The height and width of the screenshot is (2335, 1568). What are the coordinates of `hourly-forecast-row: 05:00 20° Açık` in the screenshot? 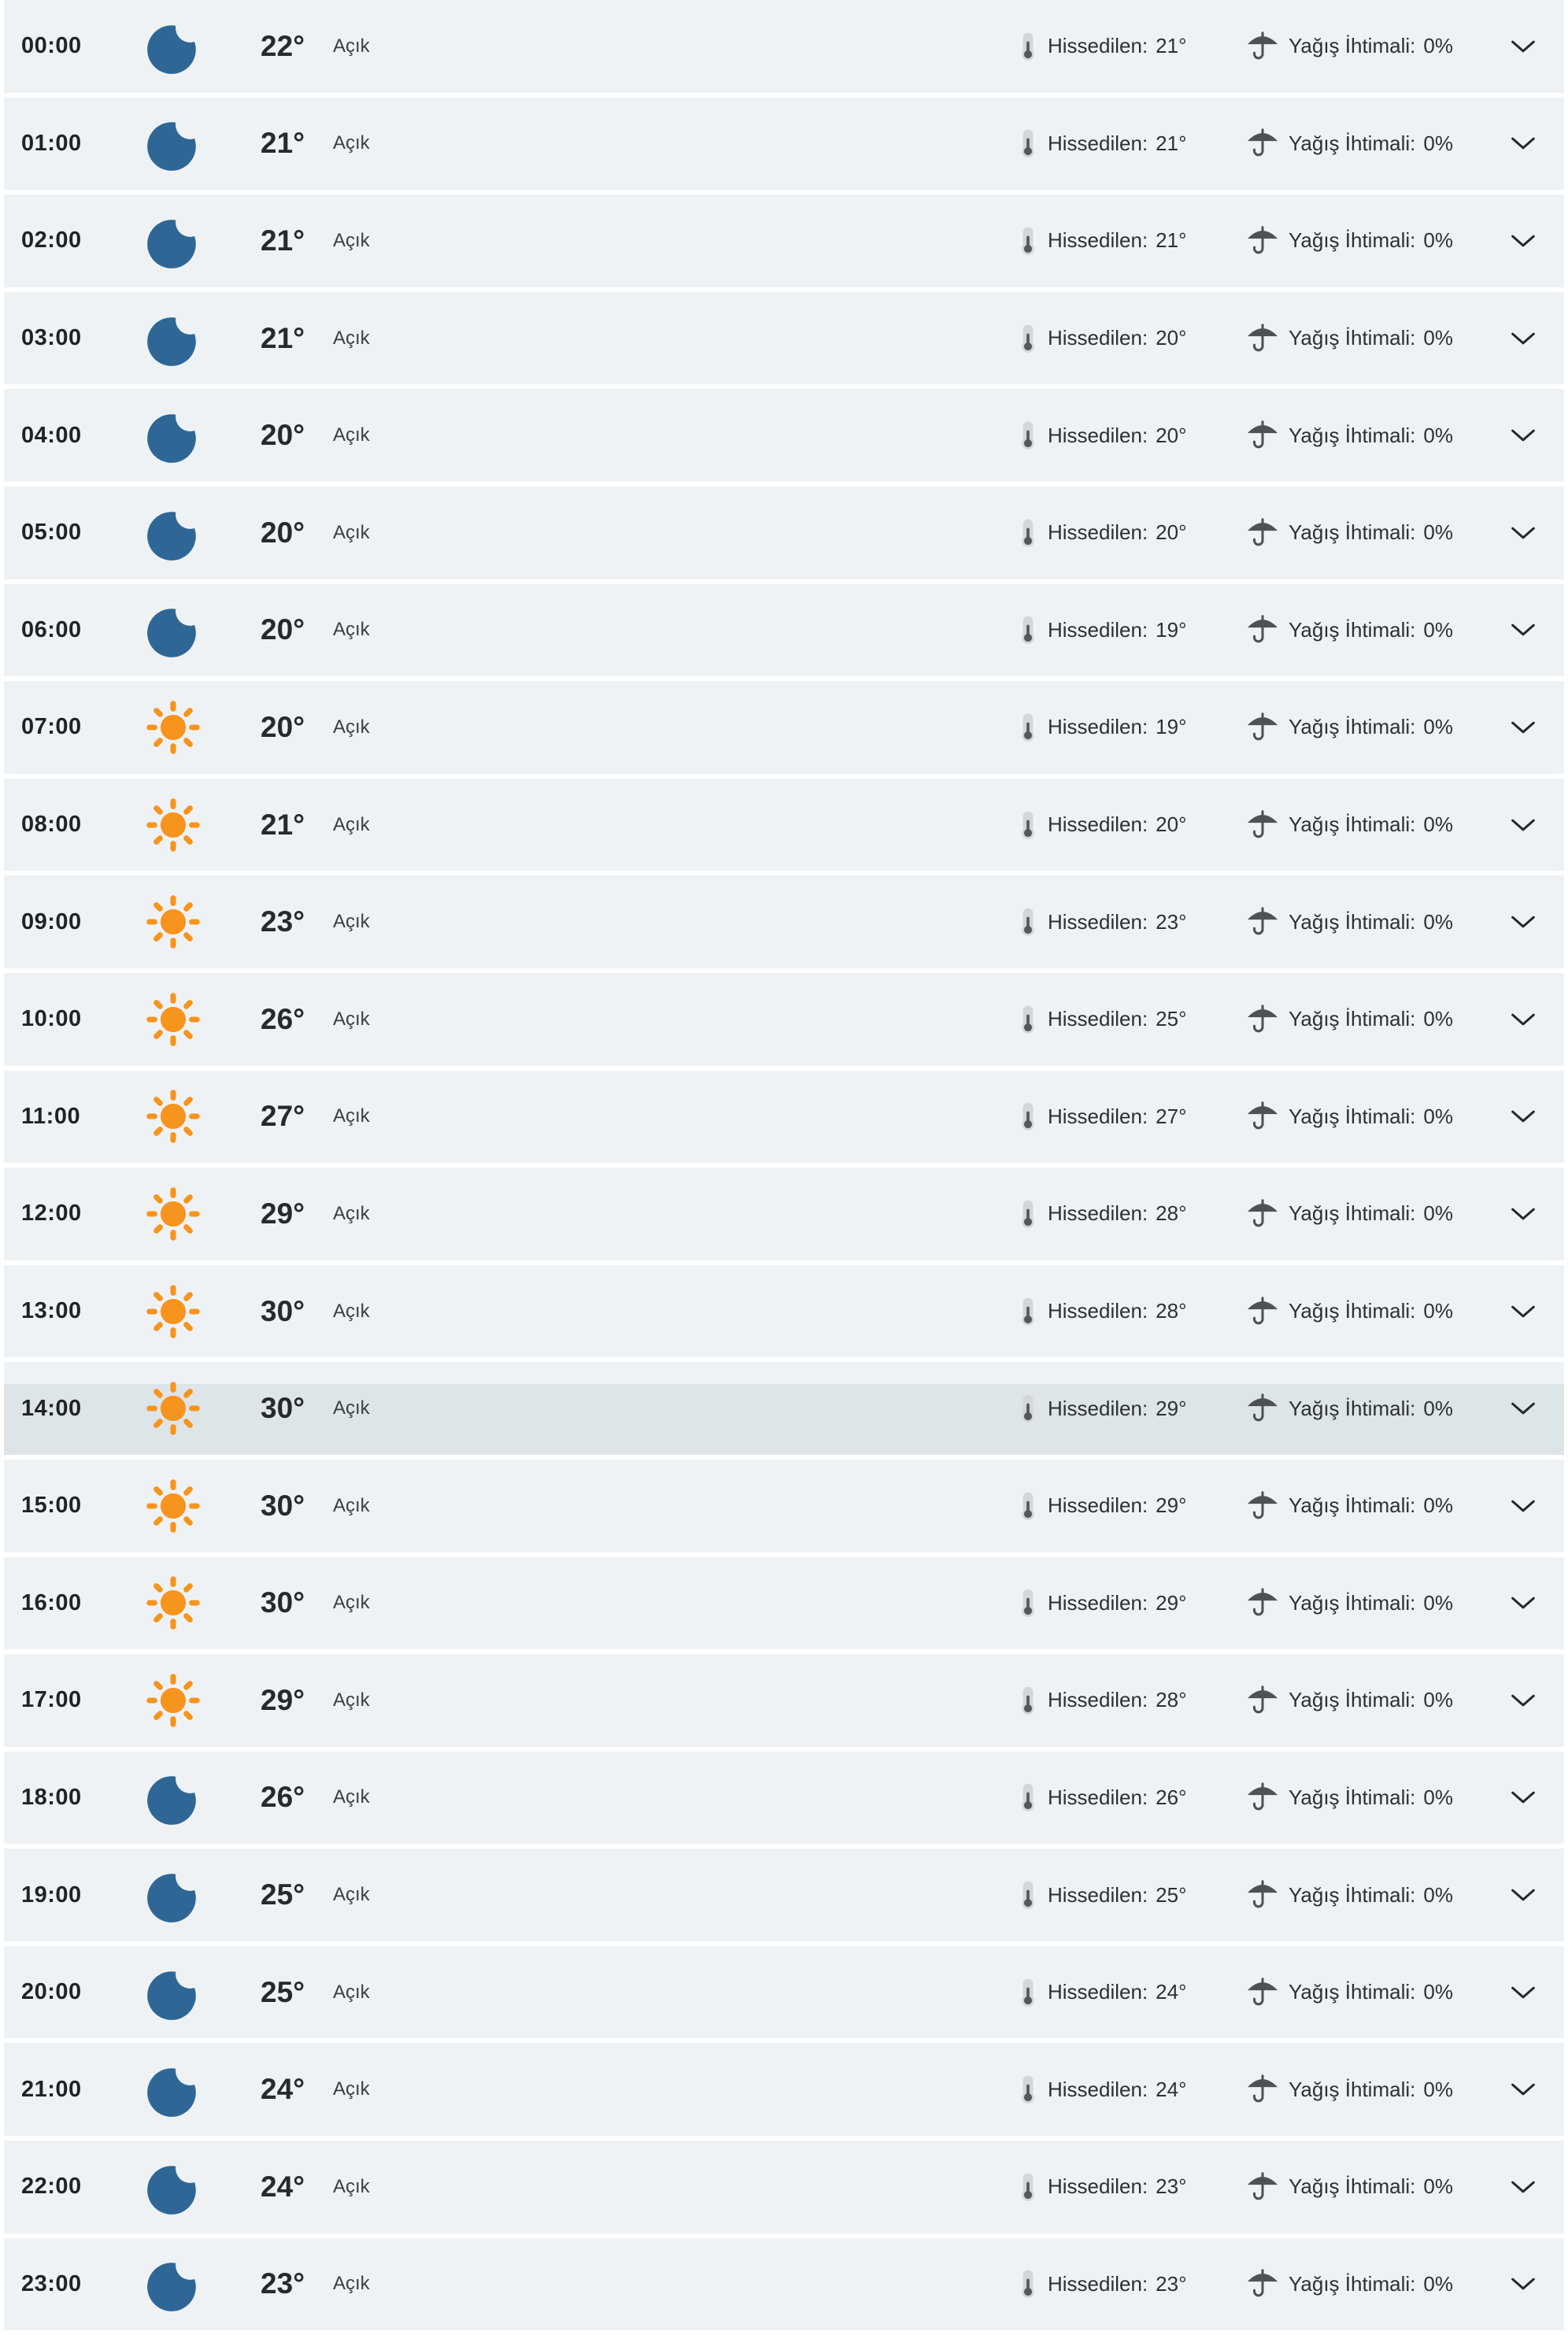 It's located at (784, 532).